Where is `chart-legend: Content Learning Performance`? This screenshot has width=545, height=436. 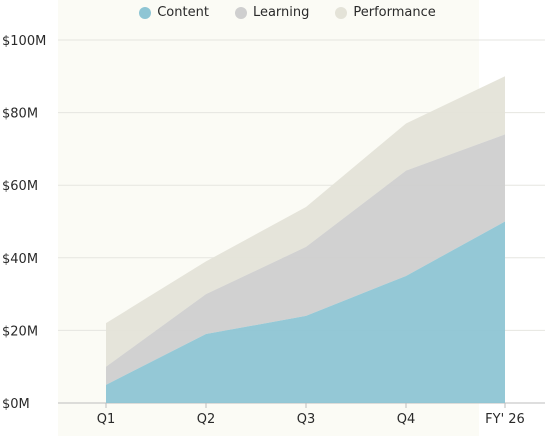 chart-legend: Content Learning Performance is located at coordinates (272, 14).